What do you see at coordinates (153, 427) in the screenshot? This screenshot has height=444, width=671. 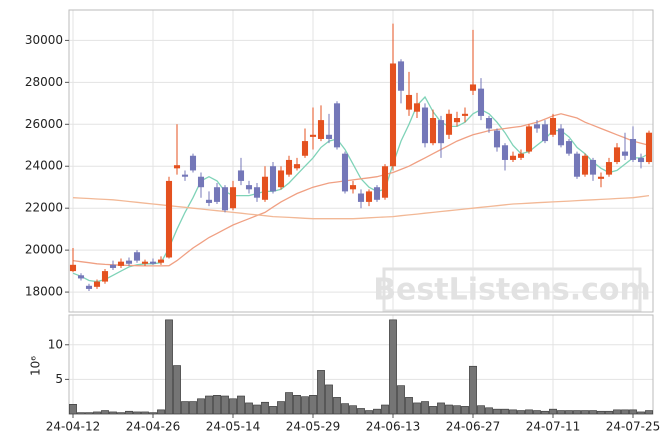 I see `x-tick-label: 24-04-26` at bounding box center [153, 427].